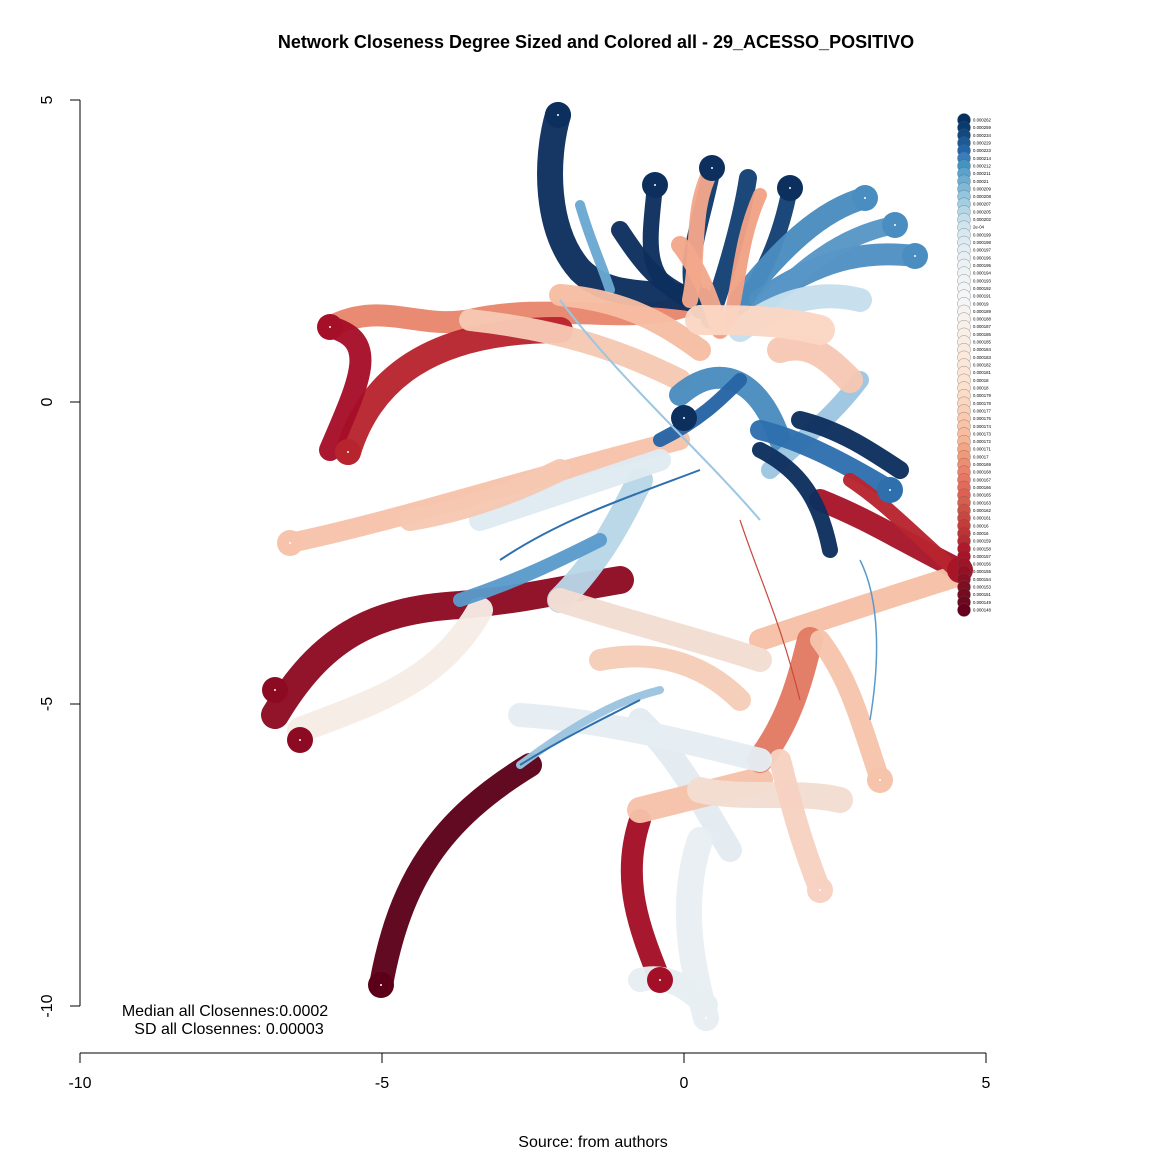 The width and height of the screenshot is (1152, 1152). What do you see at coordinates (982, 410) in the screenshot?
I see `legend-label: 0.000177` at bounding box center [982, 410].